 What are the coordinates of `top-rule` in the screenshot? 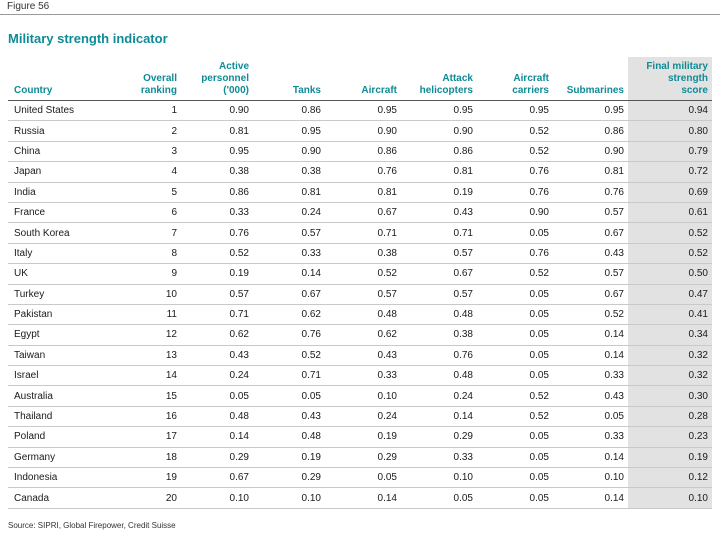 It's located at (360, 7).